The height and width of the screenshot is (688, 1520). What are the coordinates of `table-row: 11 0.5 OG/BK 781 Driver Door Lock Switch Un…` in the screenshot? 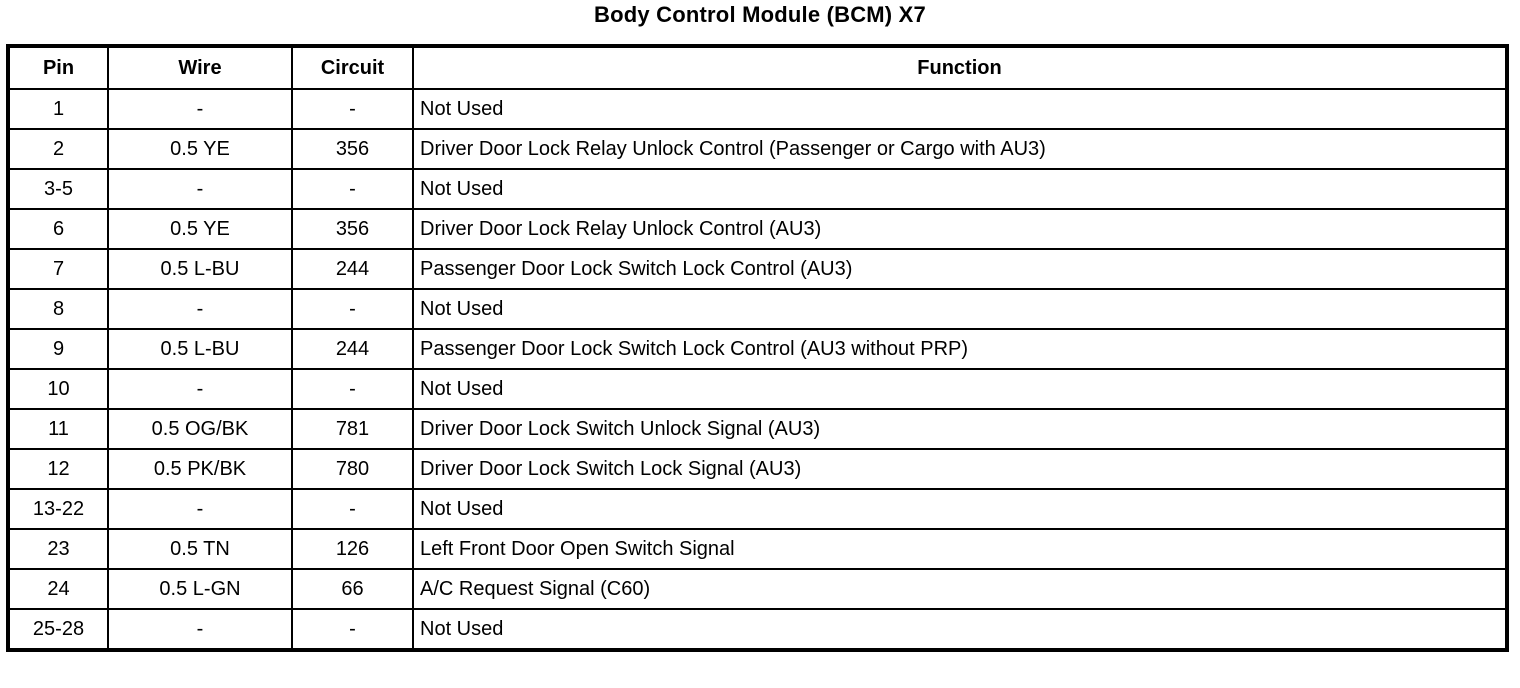 It's located at (757, 429).